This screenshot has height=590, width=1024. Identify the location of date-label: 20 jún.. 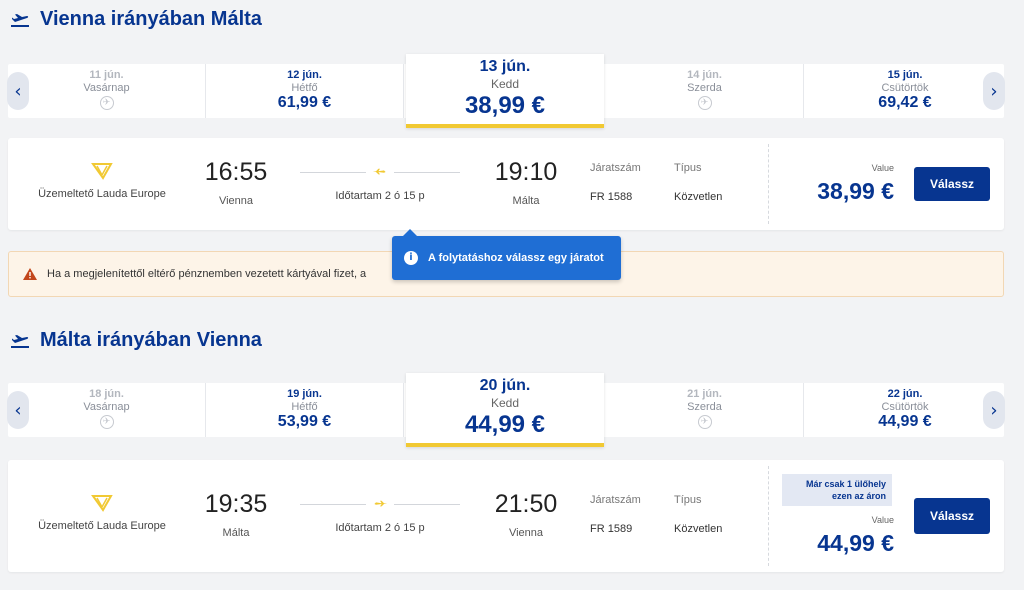
(505, 385).